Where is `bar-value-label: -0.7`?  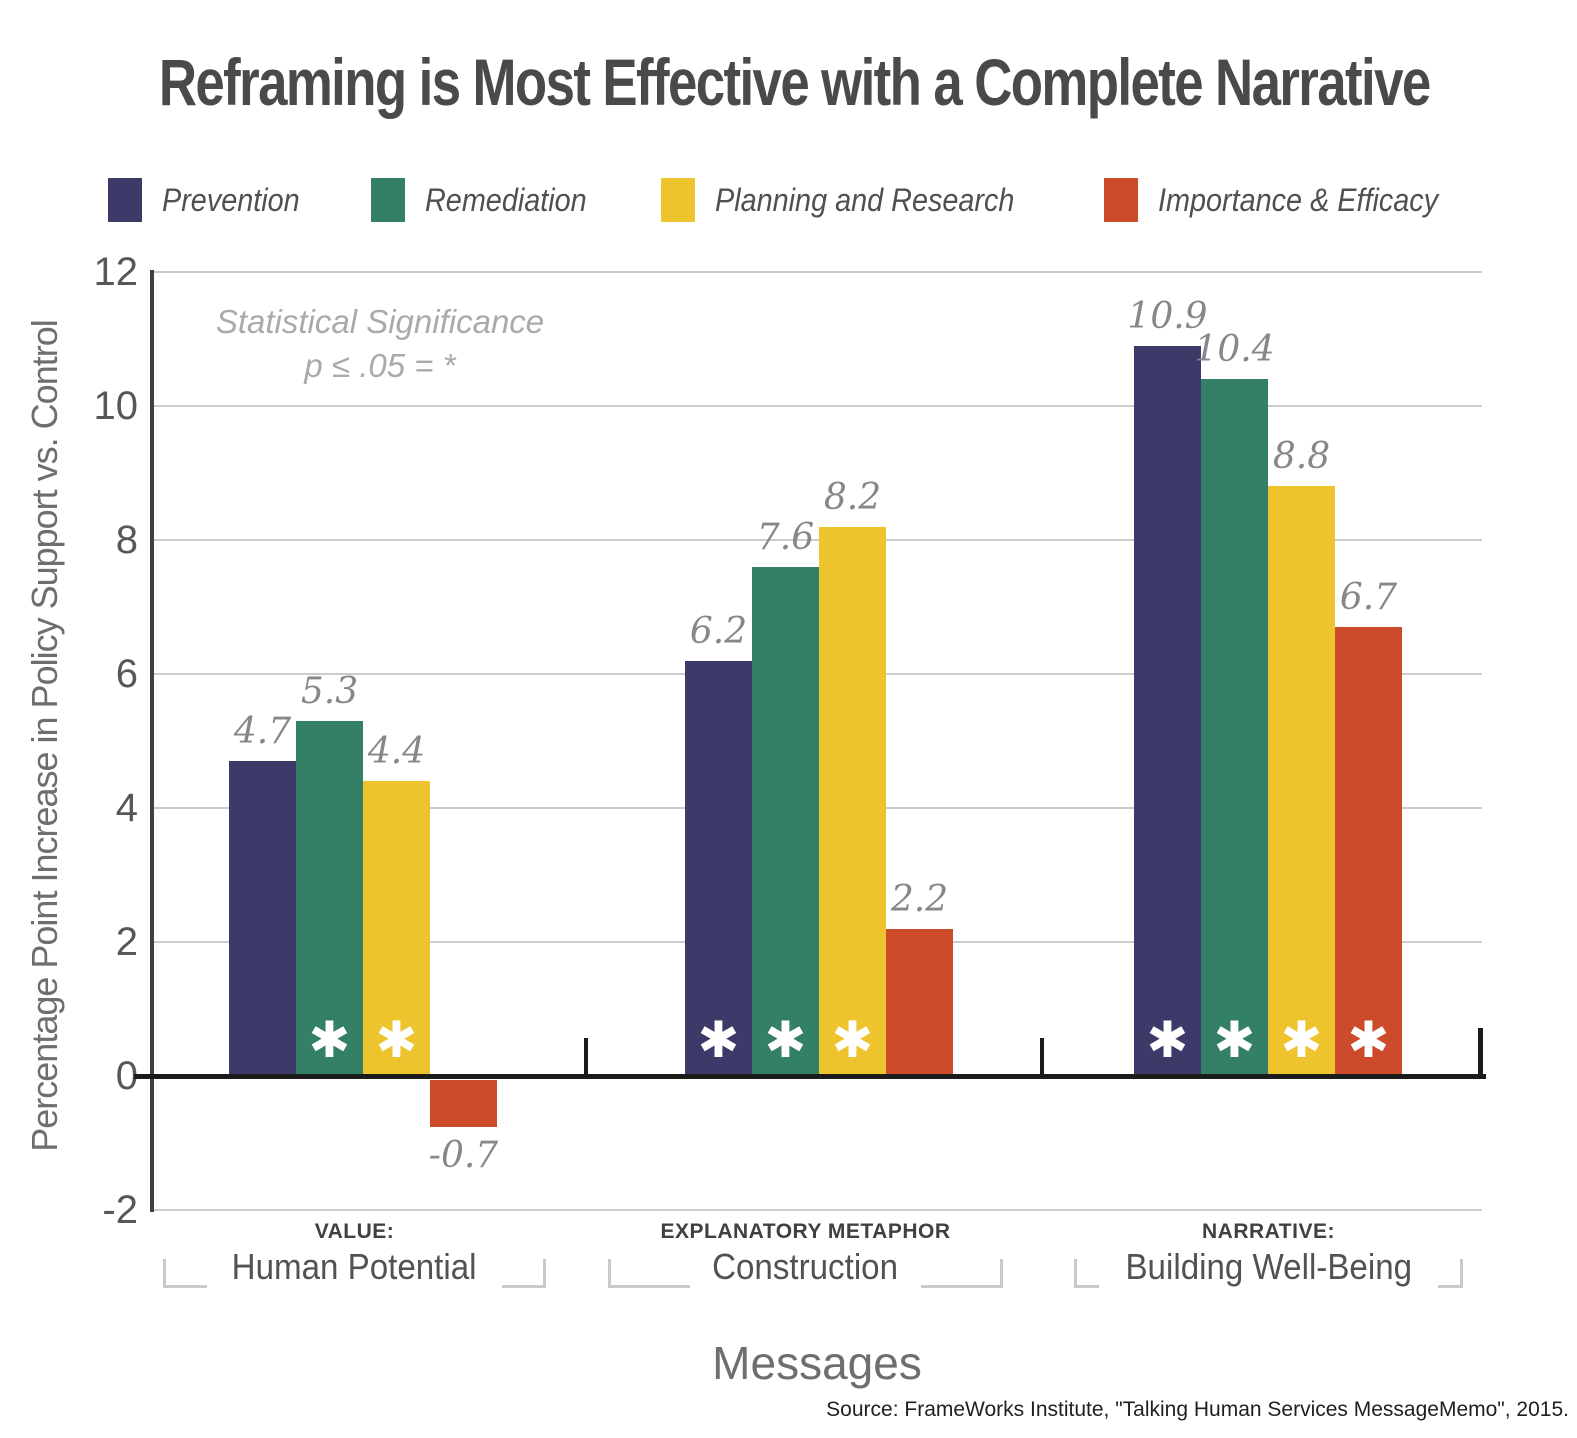
bar-value-label: -0.7 is located at coordinates (463, 1155).